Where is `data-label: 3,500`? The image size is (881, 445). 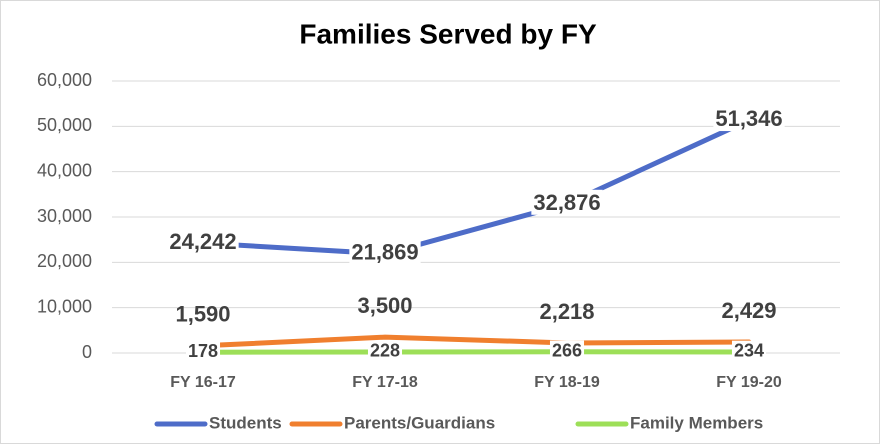 data-label: 3,500 is located at coordinates (384, 305).